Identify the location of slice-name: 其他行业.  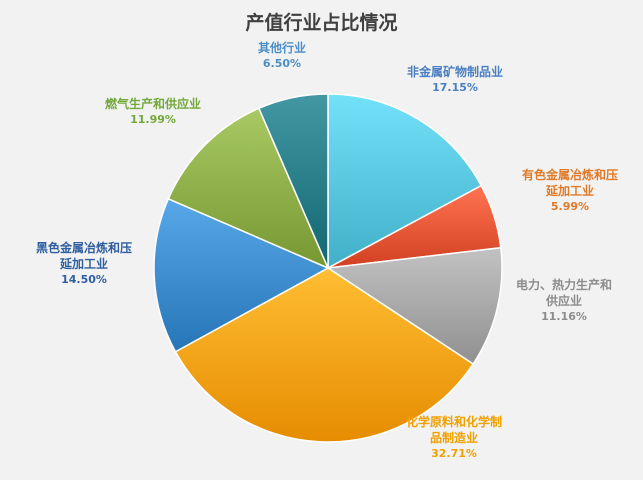
(281, 48).